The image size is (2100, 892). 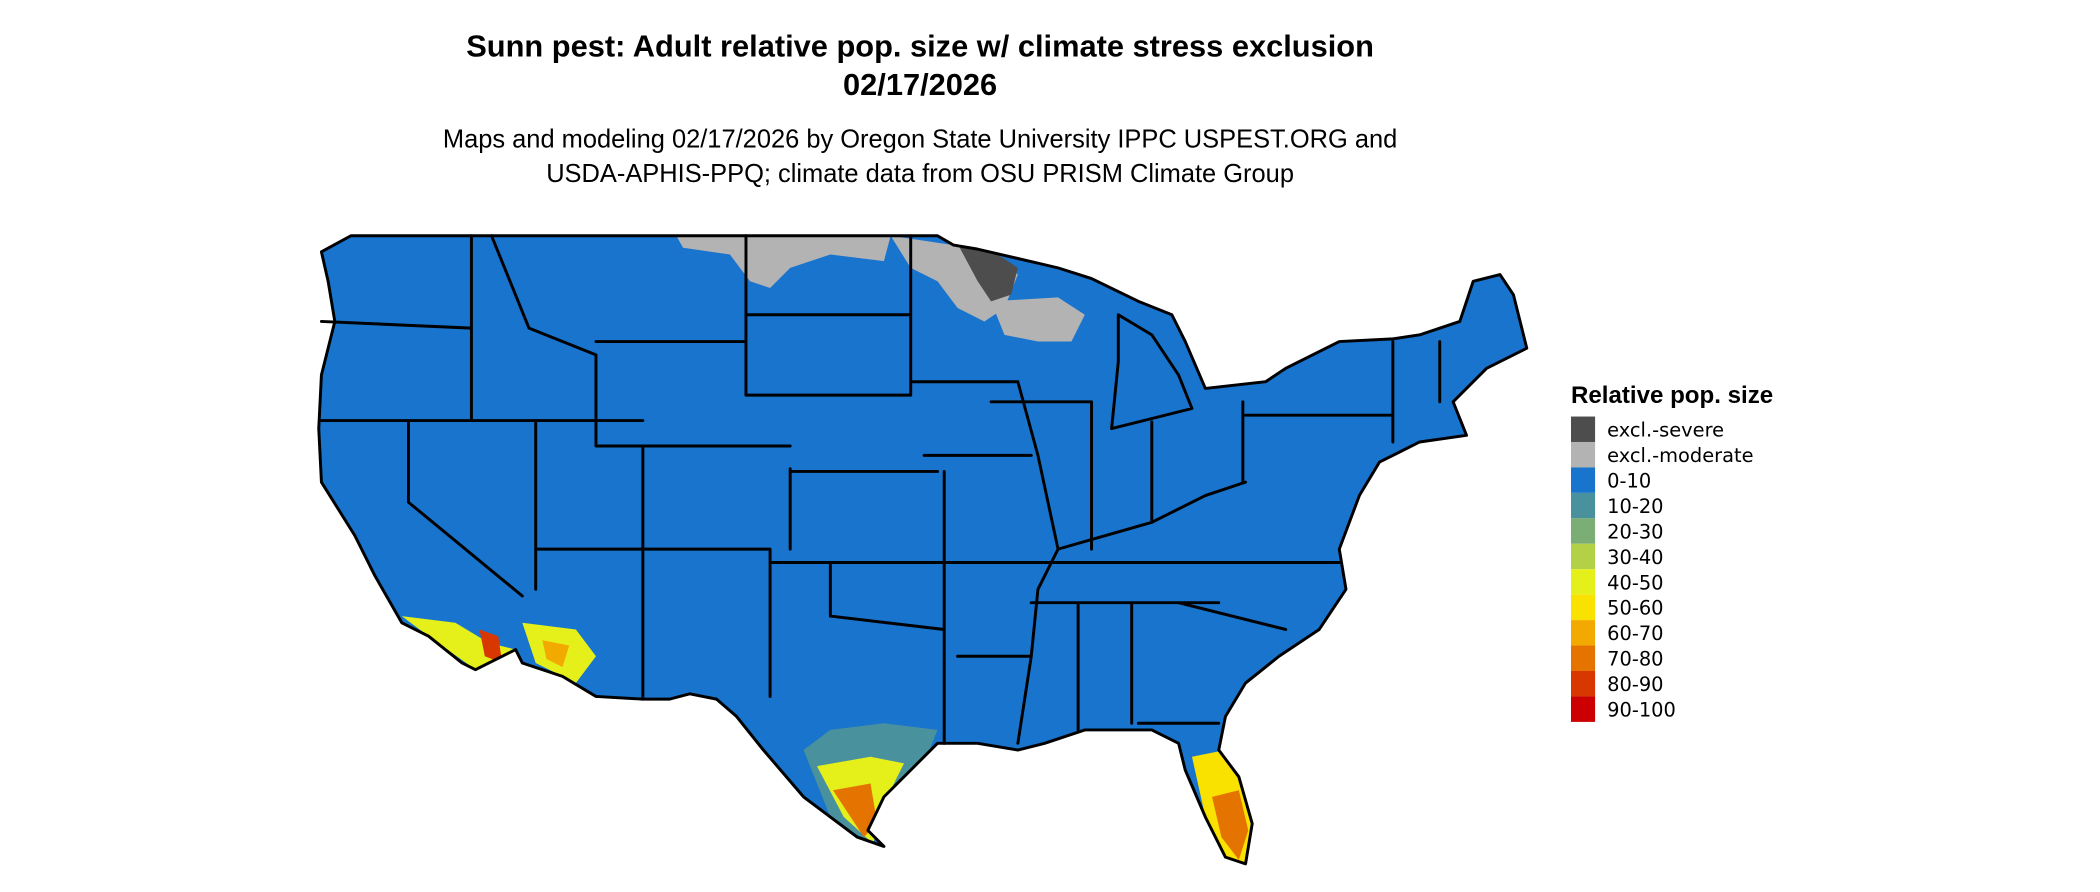 What do you see at coordinates (920, 84) in the screenshot?
I see `title-line2: 02/17/2026` at bounding box center [920, 84].